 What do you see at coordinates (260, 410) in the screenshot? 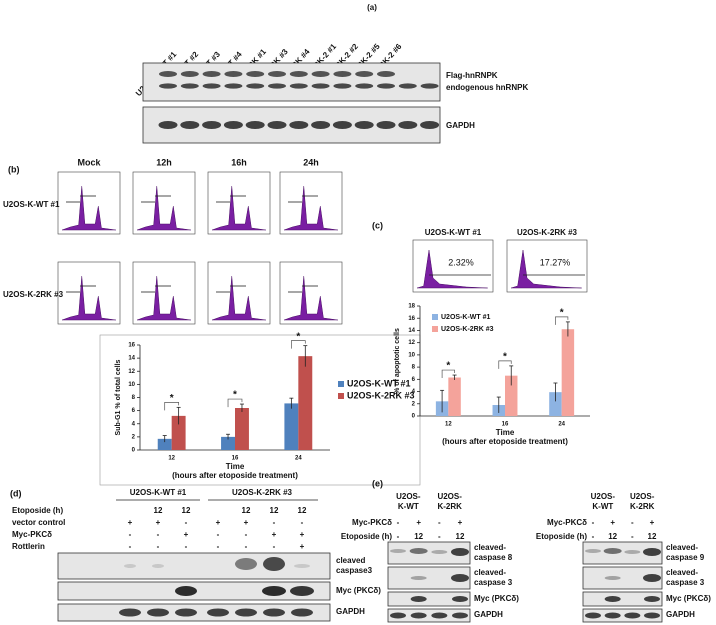
I see `chart-frame` at bounding box center [260, 410].